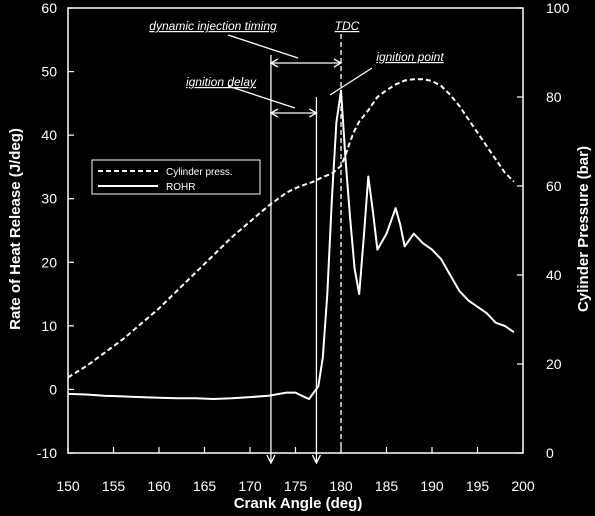  I want to click on injection-label-leader, so click(263, 46).